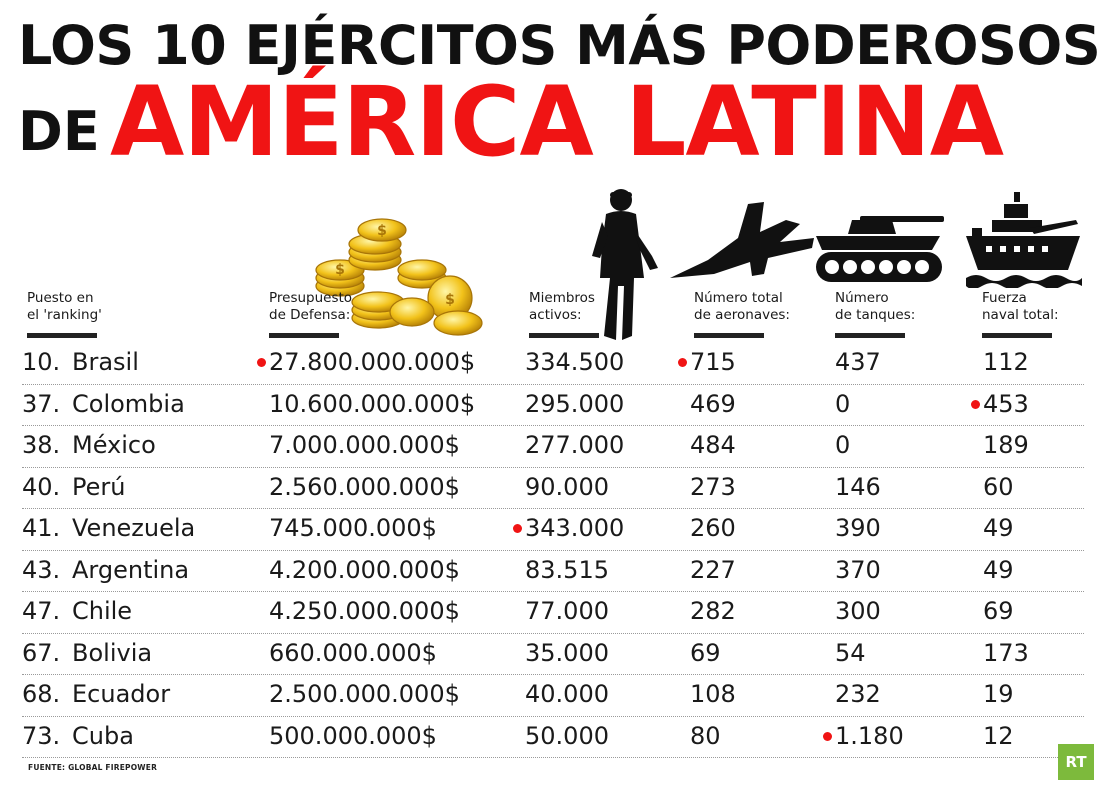 The image size is (1104, 791). I want to click on cell-budget: 4.250.000.000$, so click(364, 611).